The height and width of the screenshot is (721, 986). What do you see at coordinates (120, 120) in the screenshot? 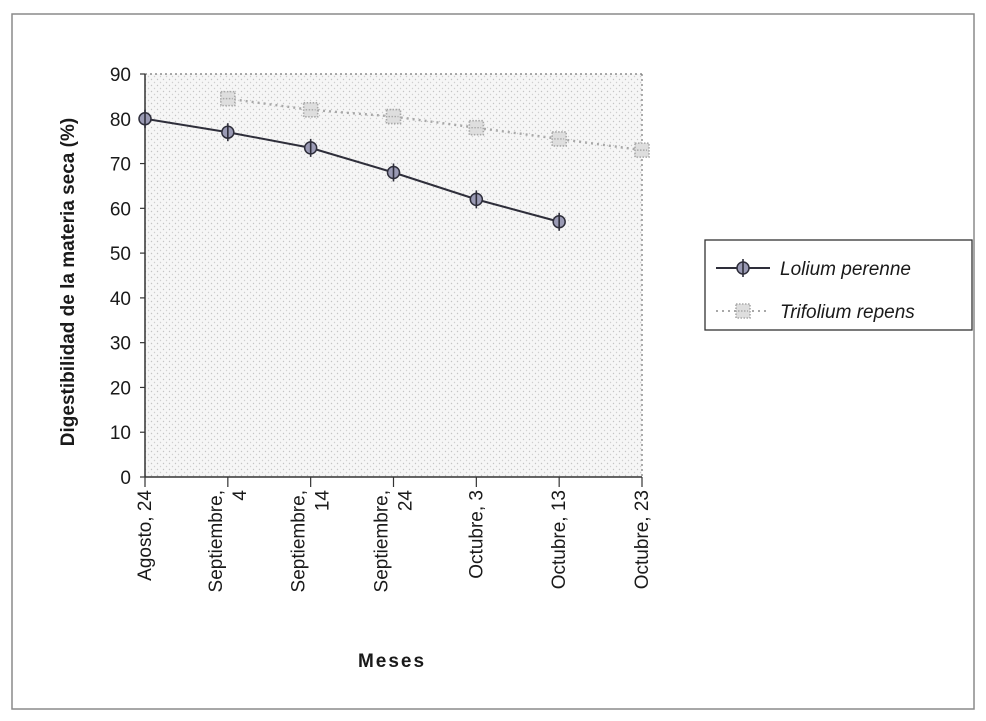
I see `y-tick-label: 80` at bounding box center [120, 120].